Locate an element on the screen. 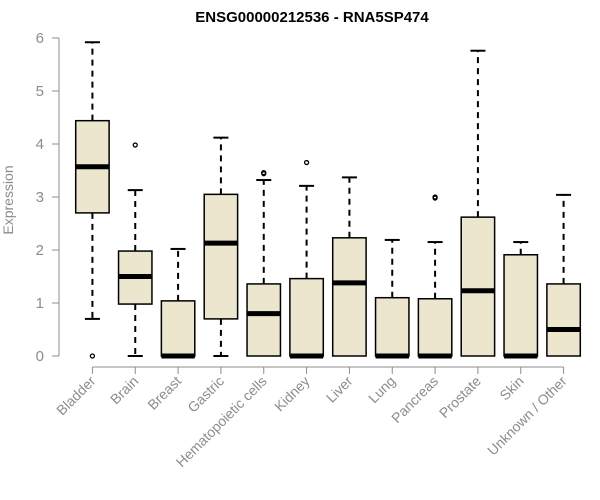  x-tick-label: Kidney is located at coordinates (292, 394).